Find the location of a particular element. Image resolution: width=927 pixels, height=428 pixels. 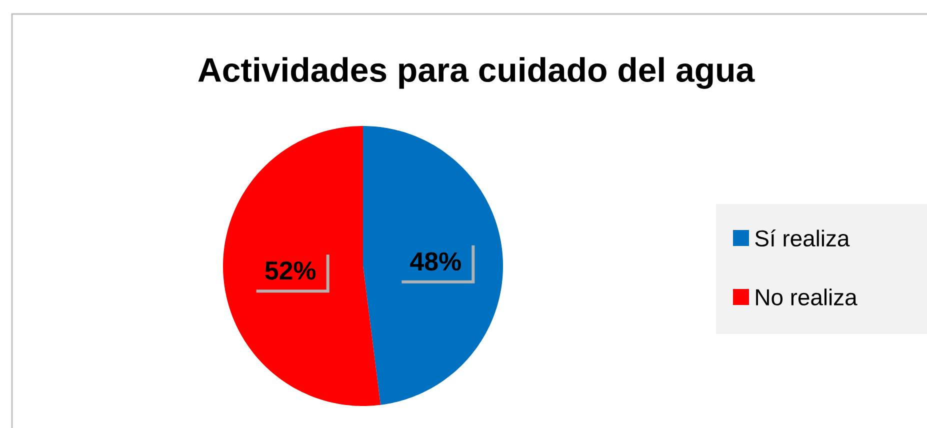

data-label: 48% is located at coordinates (435, 261).